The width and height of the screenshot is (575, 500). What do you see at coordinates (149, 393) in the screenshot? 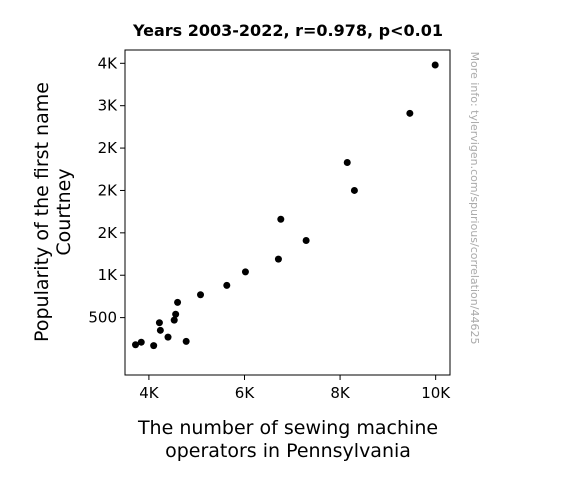
I see `x-tick-label: 4K` at bounding box center [149, 393].